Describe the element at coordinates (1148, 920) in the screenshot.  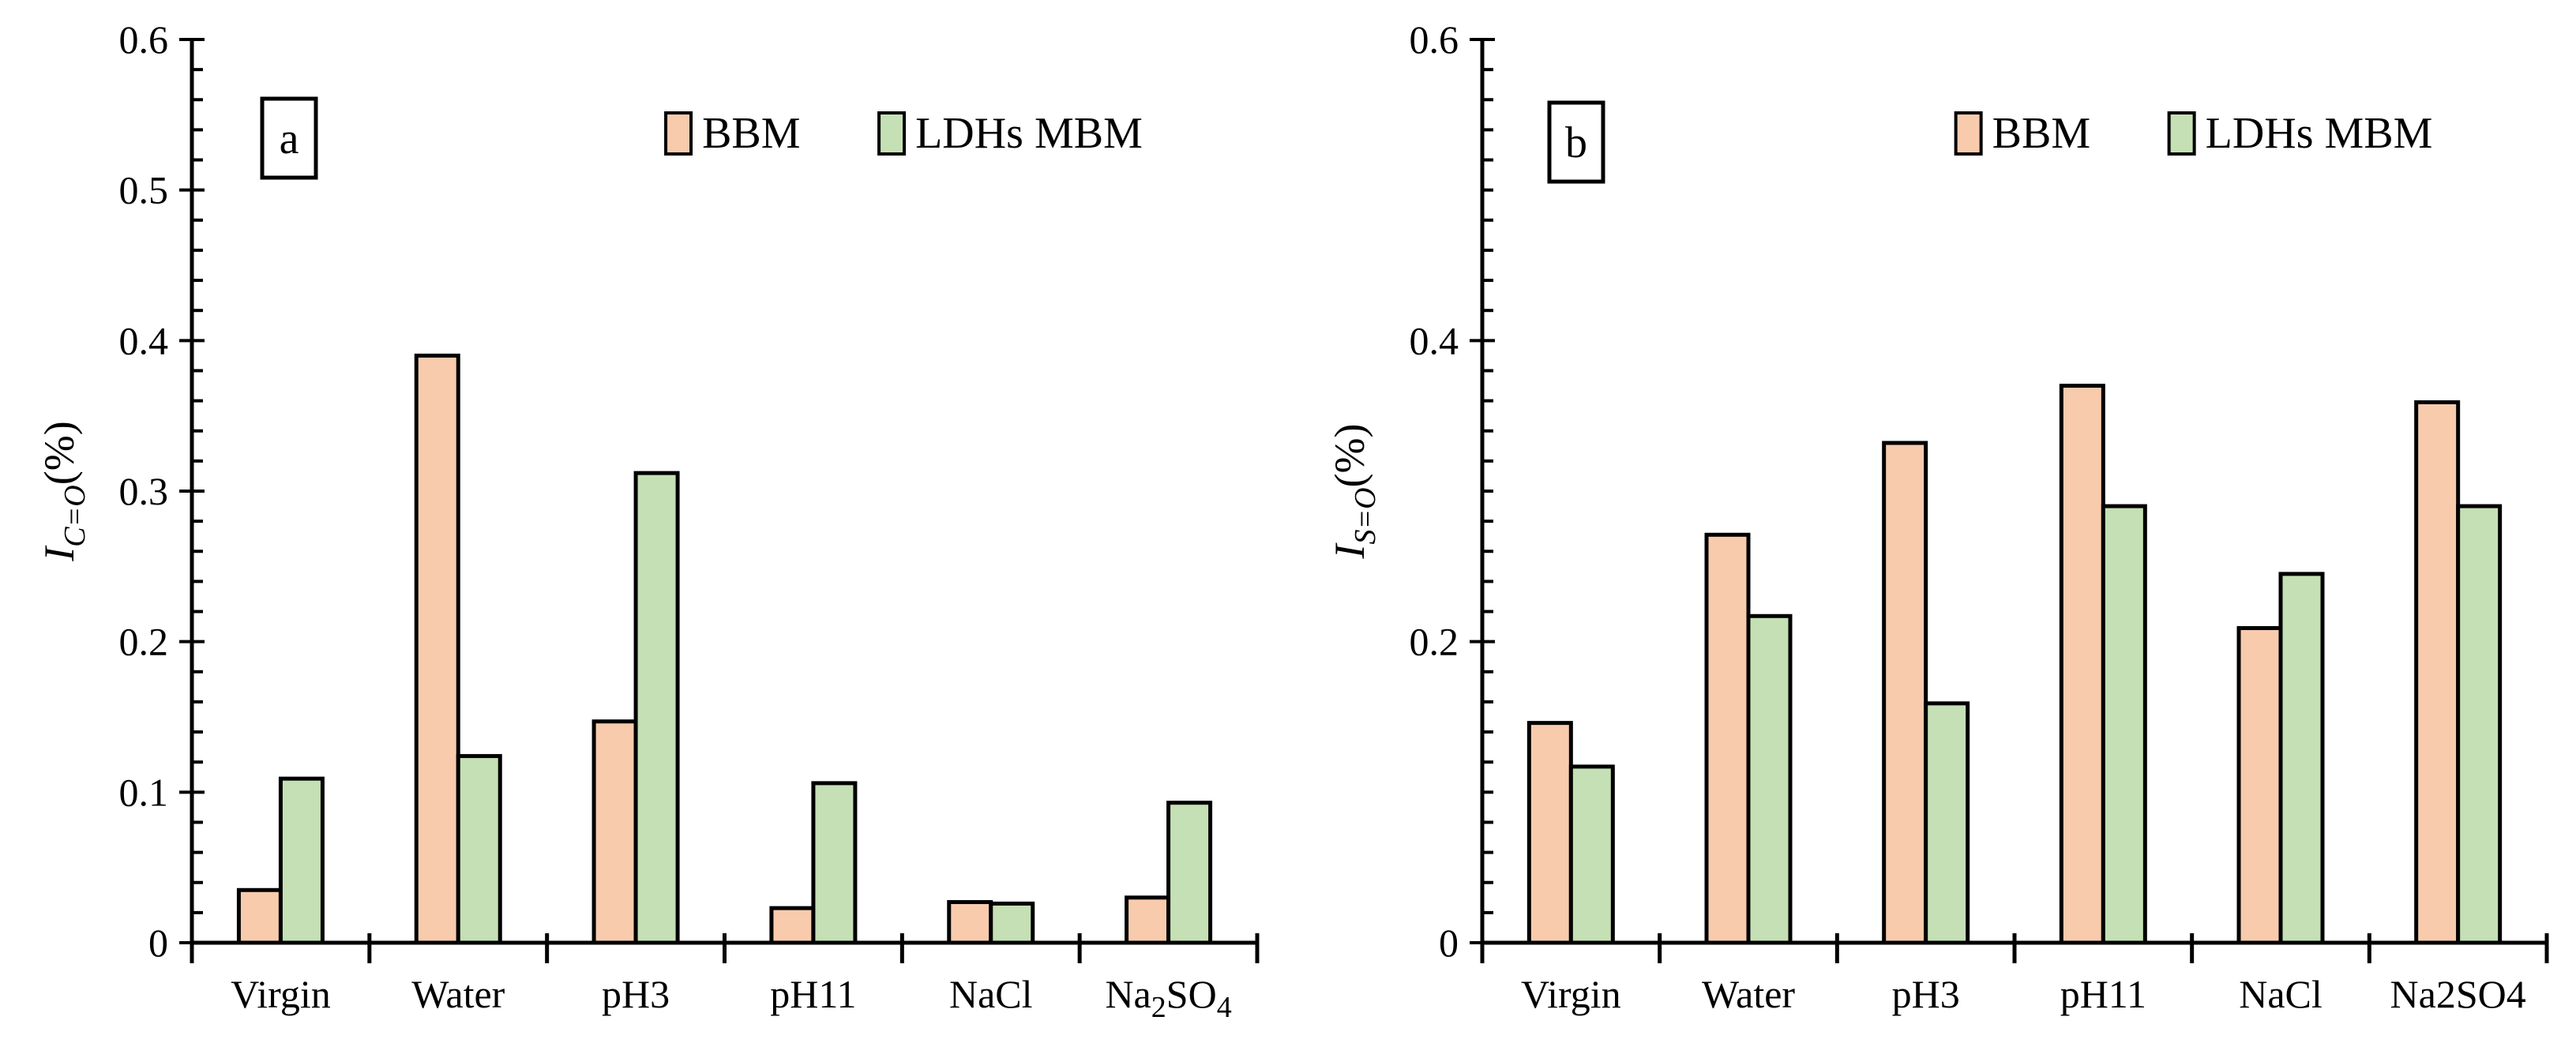
I see `bar-a-bbm-na2so4` at that location.